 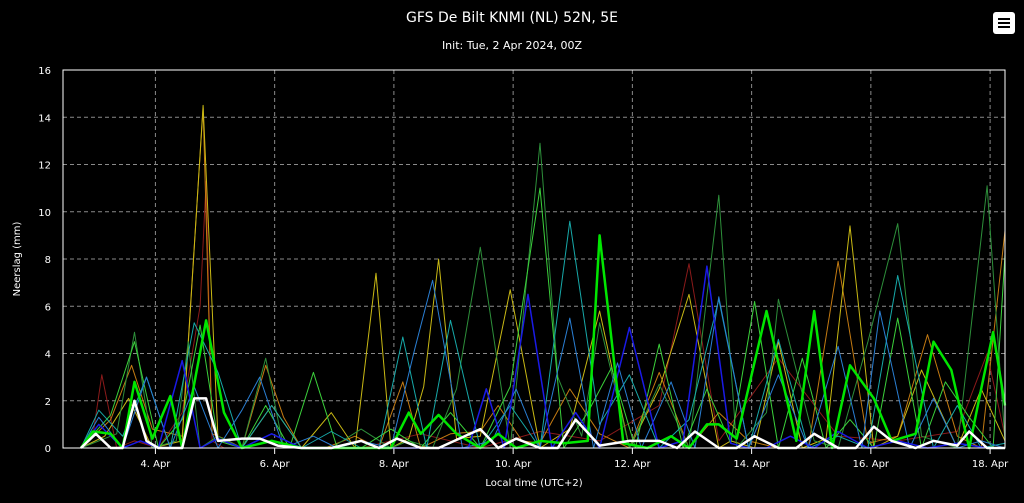 I want to click on chart-menu-button, so click(x=1004, y=23).